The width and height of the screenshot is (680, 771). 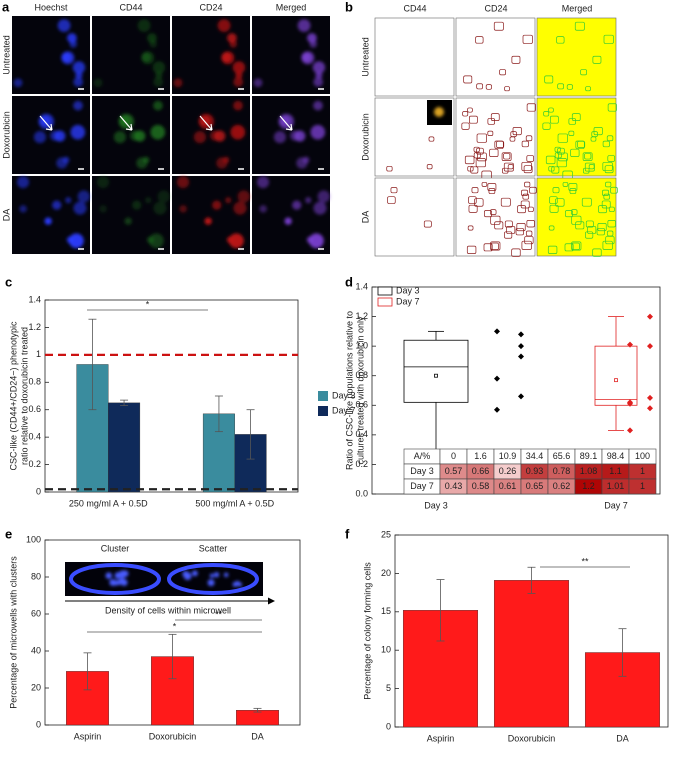 What do you see at coordinates (436, 375) in the screenshot?
I see `mean` at bounding box center [436, 375].